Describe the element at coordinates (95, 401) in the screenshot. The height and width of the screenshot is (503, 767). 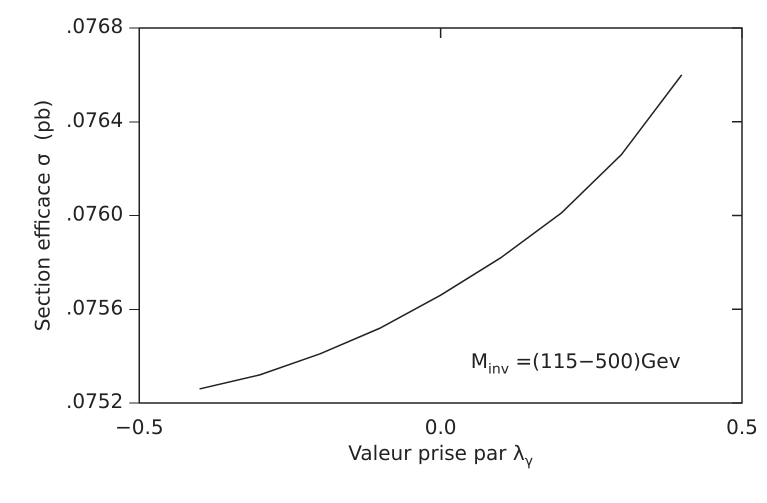
I see `y-tick-label: .0752` at that location.